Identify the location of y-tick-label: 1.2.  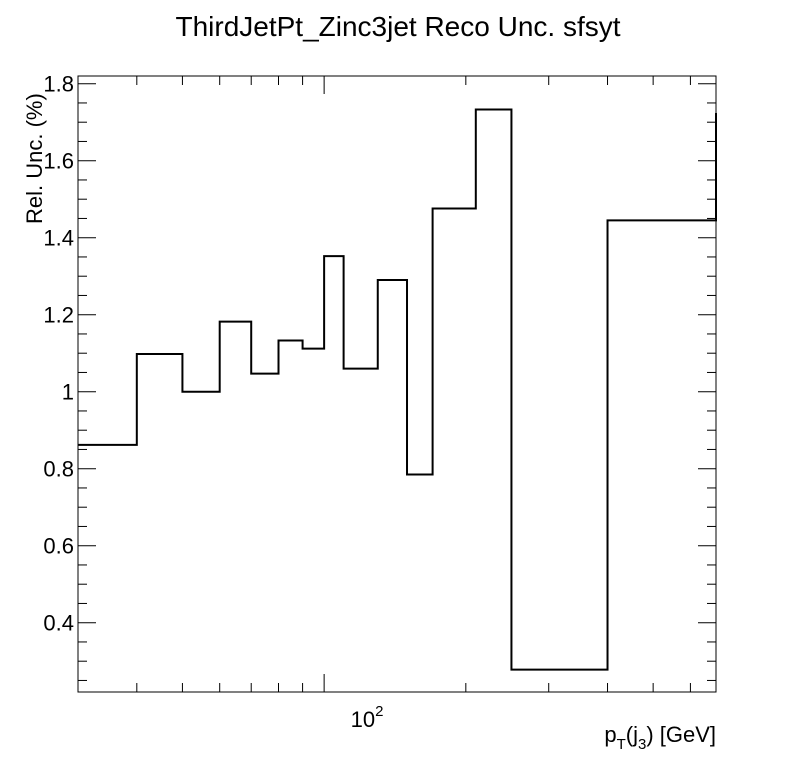
(58, 315).